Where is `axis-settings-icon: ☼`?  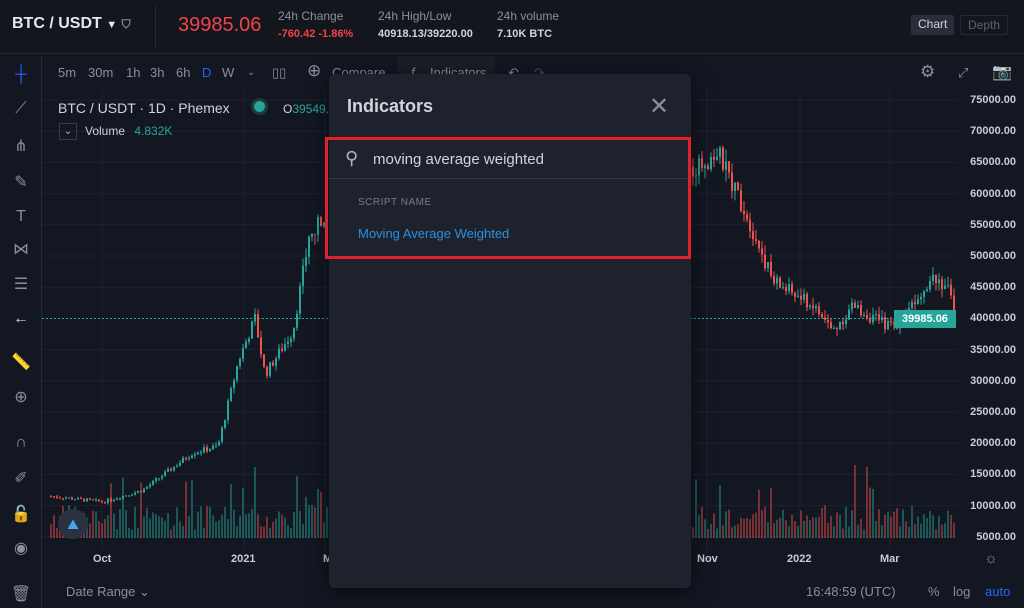 axis-settings-icon: ☼ is located at coordinates (991, 558).